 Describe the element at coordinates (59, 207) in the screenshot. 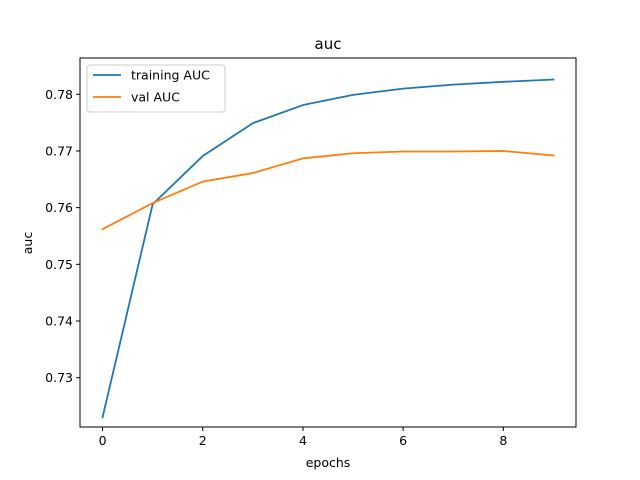

I see `y-tick-label: 0.76` at that location.